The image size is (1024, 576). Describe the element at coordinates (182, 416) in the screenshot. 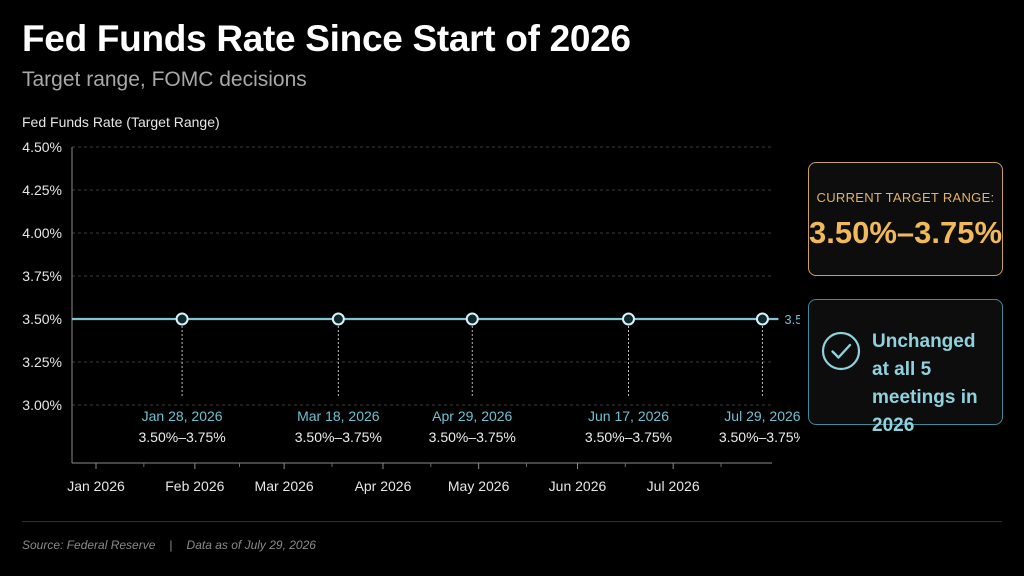

I see `meeting-date-label: Jan 28, 2026` at that location.